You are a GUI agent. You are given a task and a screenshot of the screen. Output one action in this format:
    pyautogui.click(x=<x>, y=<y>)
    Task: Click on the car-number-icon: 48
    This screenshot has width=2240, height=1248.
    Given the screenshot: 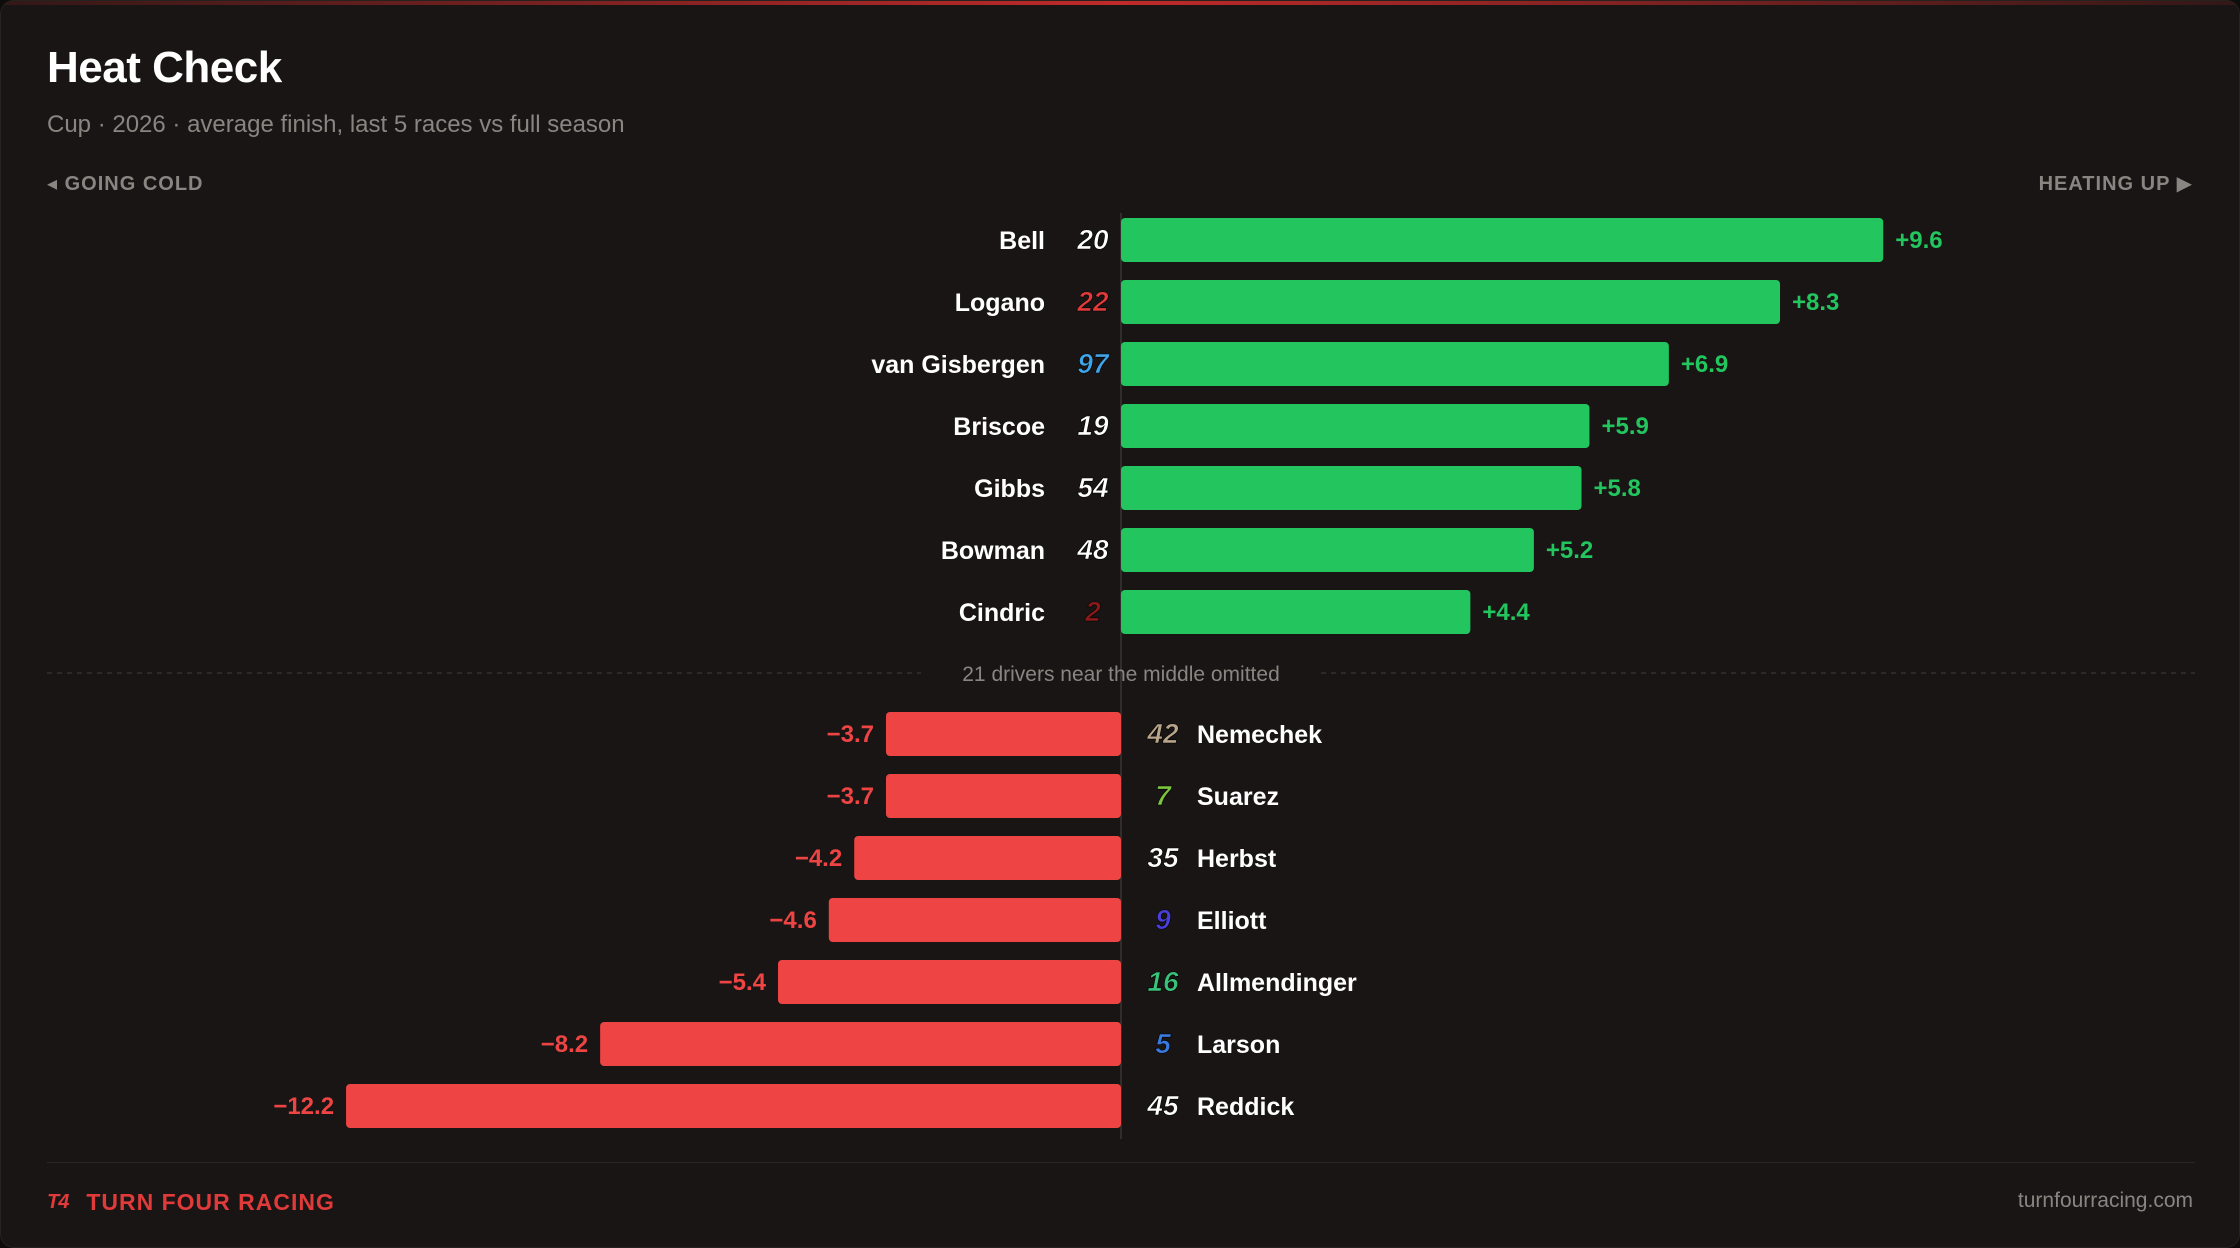 What is the action you would take?
    pyautogui.click(x=1092, y=549)
    